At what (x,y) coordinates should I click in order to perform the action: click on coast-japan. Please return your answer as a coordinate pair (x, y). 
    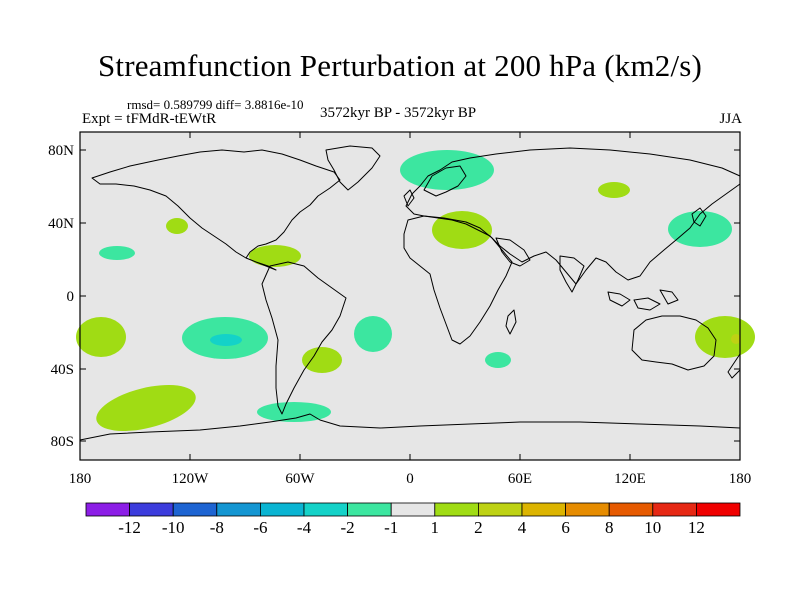
    Looking at the image, I should click on (699, 217).